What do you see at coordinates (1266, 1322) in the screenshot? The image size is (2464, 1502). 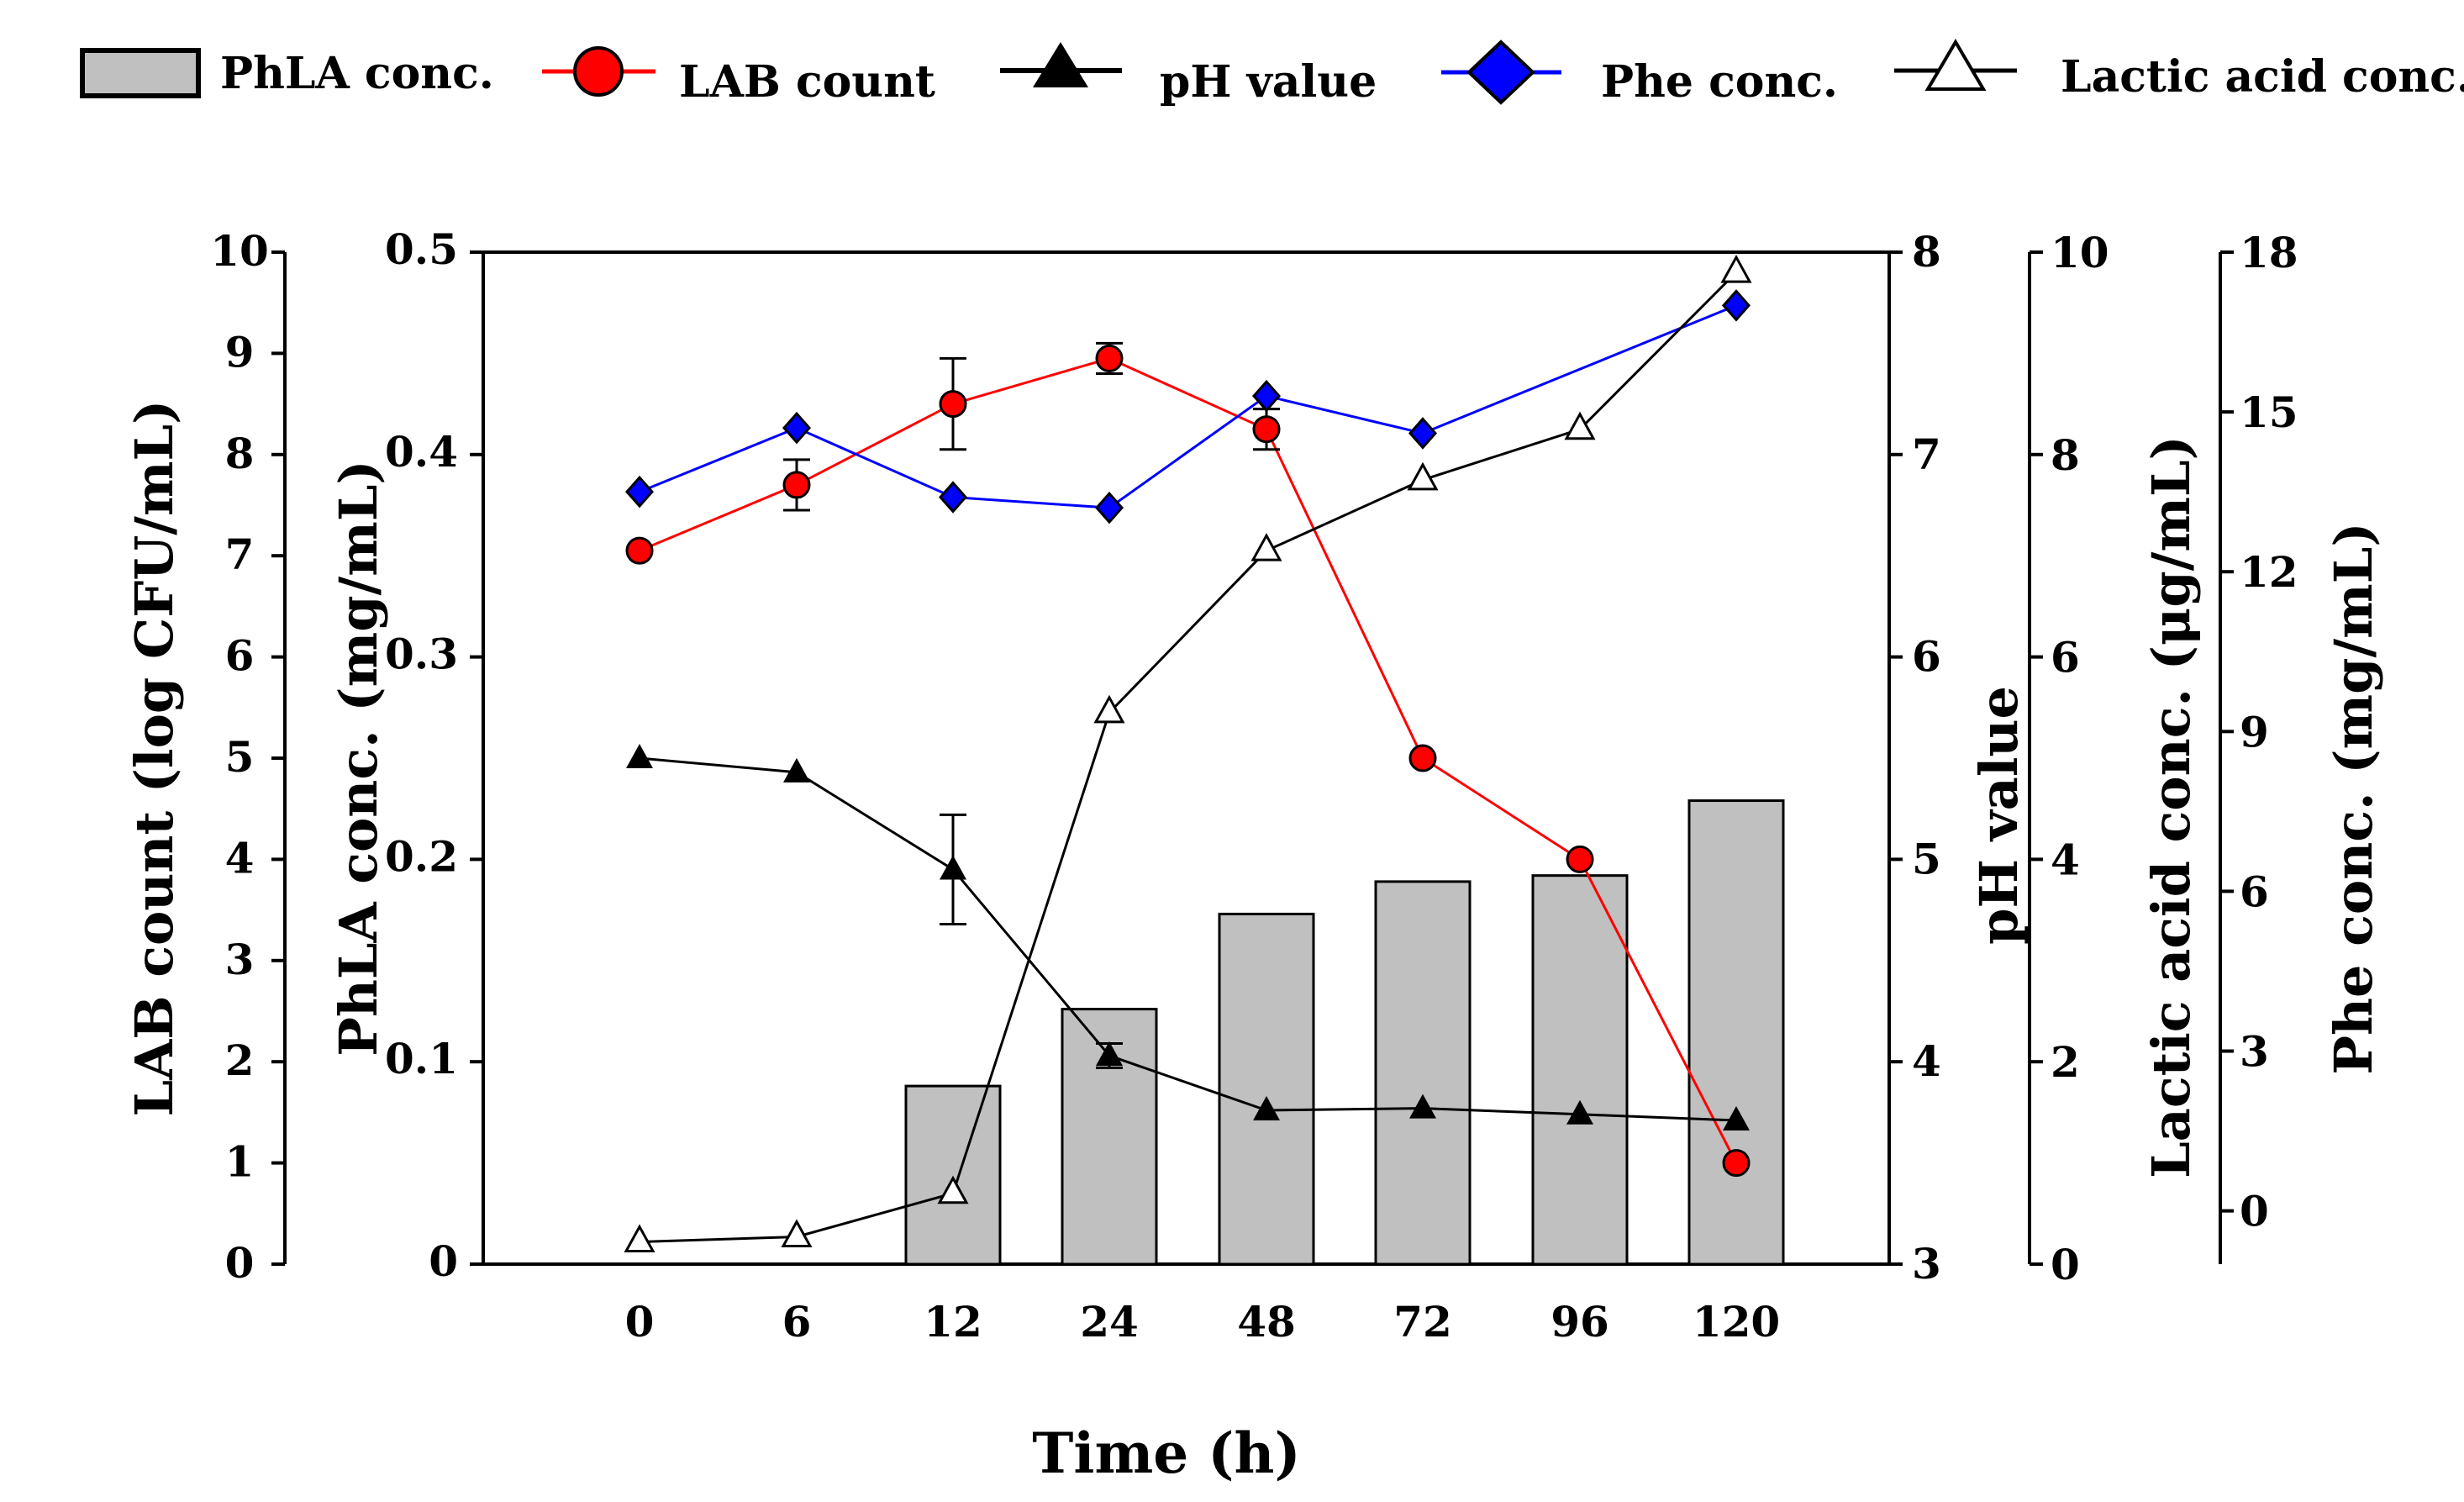 I see `x-tick-label: 48` at bounding box center [1266, 1322].